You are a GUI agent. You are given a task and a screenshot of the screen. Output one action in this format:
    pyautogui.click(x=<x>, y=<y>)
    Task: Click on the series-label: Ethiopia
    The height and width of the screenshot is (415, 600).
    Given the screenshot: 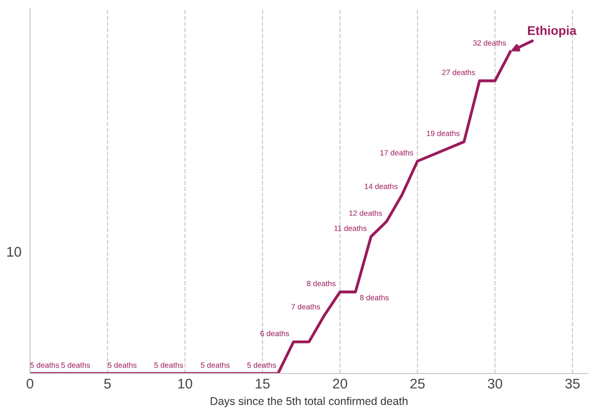 What is the action you would take?
    pyautogui.click(x=552, y=32)
    